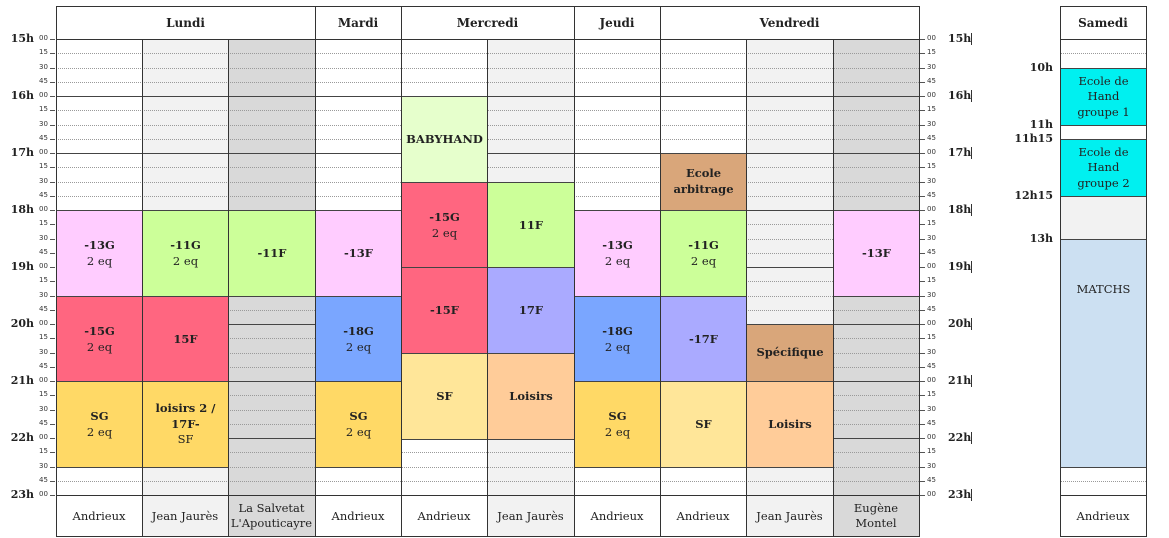  What do you see at coordinates (1033, 138) in the screenshot?
I see `saturday-time-label: 11h15` at bounding box center [1033, 138].